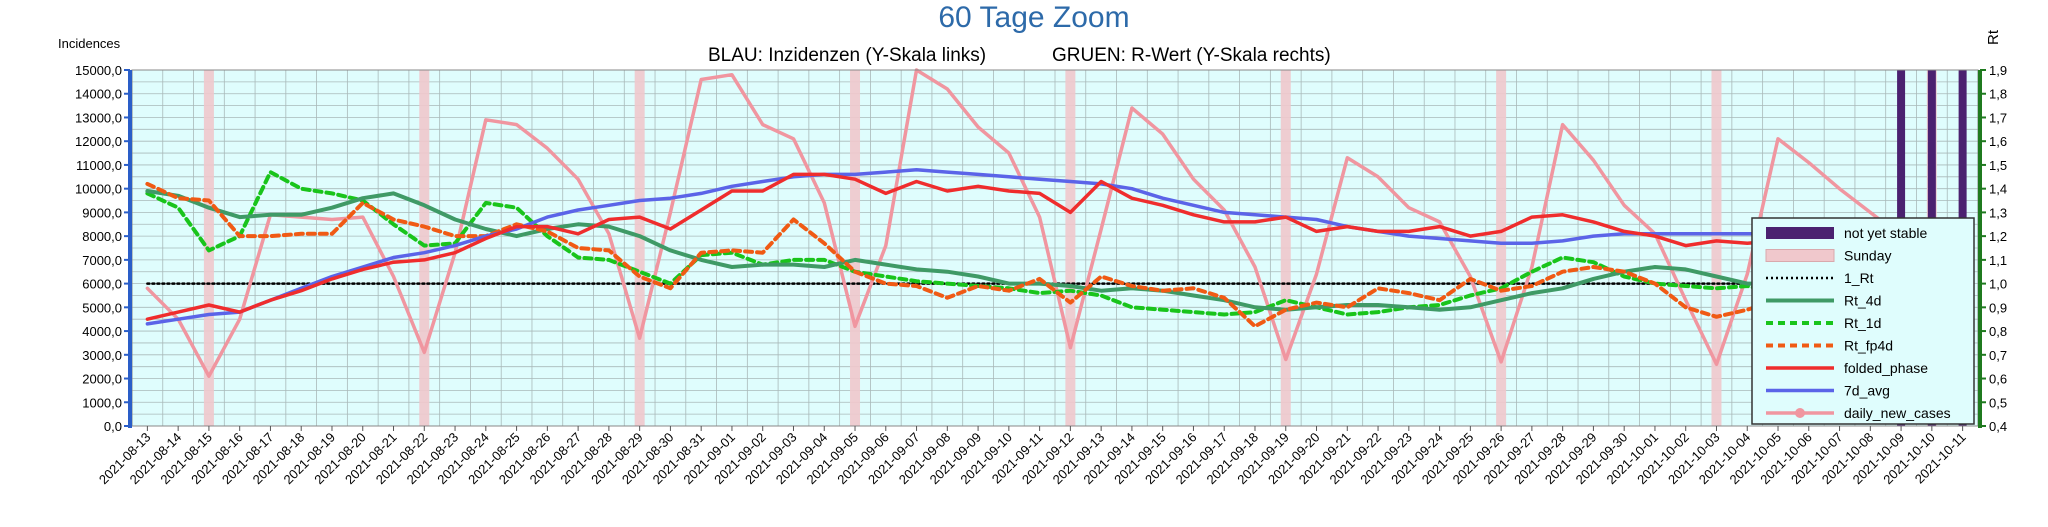 Image resolution: width=2048 pixels, height=527 pixels. What do you see at coordinates (1998, 355) in the screenshot?
I see `right-tick-label: 0,7` at bounding box center [1998, 355].